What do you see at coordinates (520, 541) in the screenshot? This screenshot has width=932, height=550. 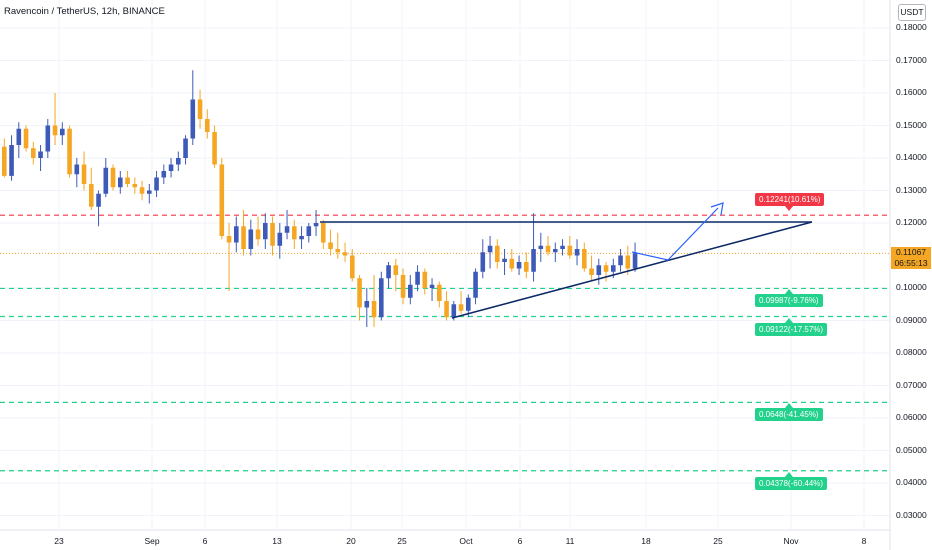 I see `time-tick-label: 6` at bounding box center [520, 541].